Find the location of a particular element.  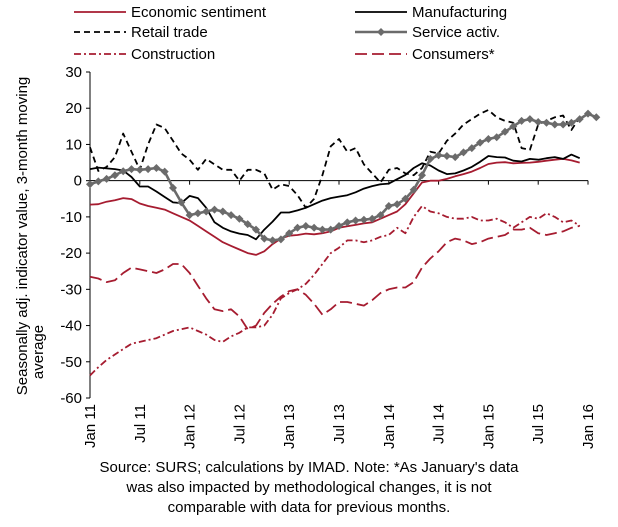

x-tick-label: Jan 16 is located at coordinates (588, 426).